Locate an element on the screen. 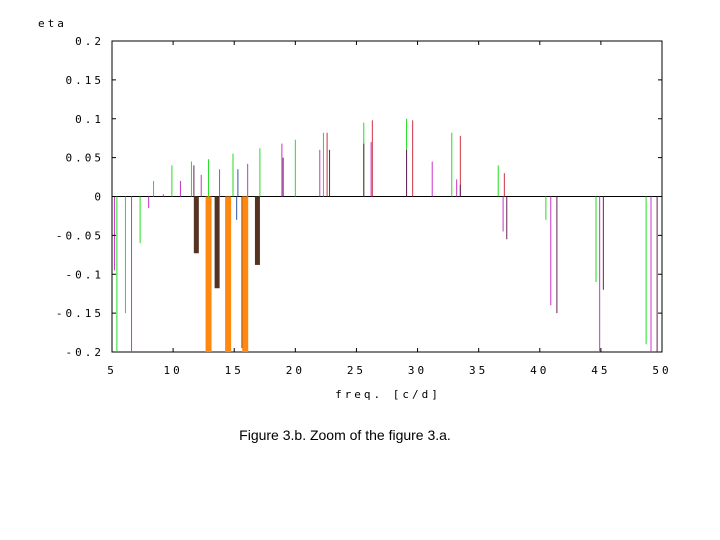  x-tick-label: 30 is located at coordinates (417, 370).